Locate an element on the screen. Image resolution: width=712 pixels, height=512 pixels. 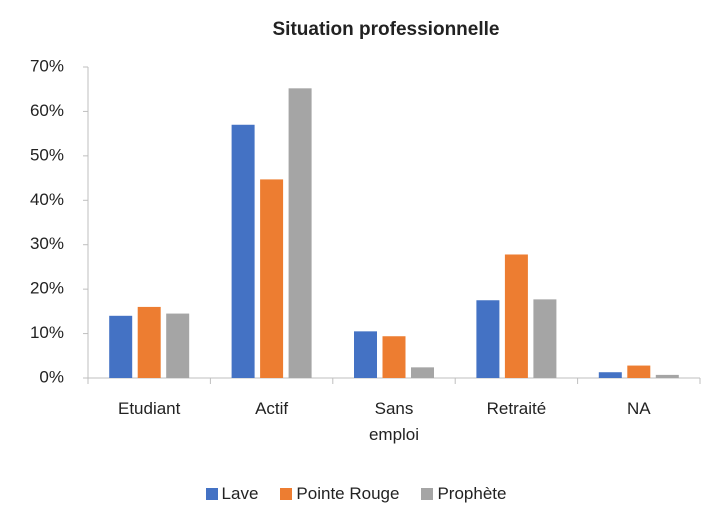
legend: Lave Pointe Rouge Prophète is located at coordinates (356, 494).